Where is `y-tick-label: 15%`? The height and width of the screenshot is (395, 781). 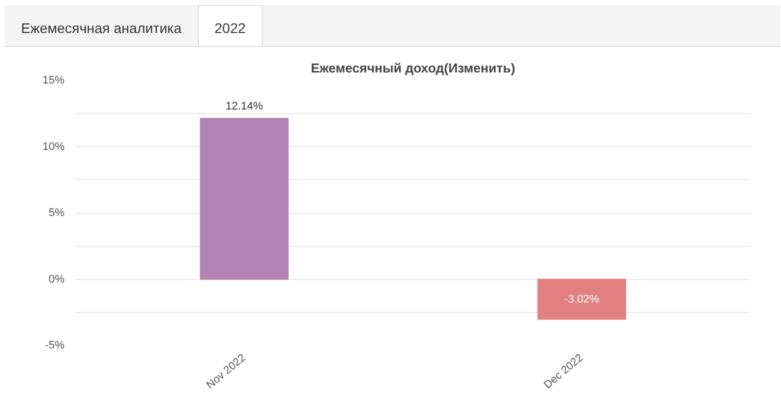 y-tick-label: 15% is located at coordinates (53, 80).